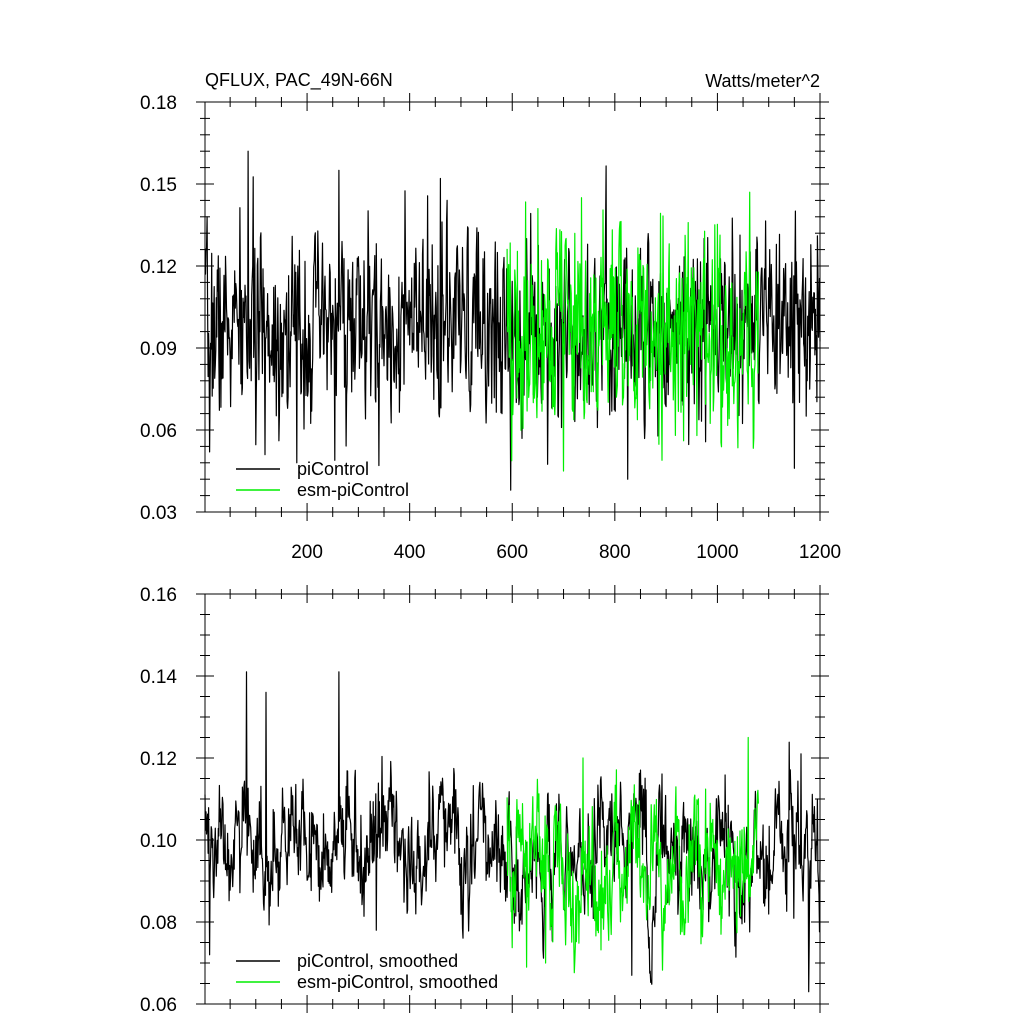  I want to click on legend-label-esm-picontrol-smoothed: esm-piControl, smoothed, so click(397, 982).